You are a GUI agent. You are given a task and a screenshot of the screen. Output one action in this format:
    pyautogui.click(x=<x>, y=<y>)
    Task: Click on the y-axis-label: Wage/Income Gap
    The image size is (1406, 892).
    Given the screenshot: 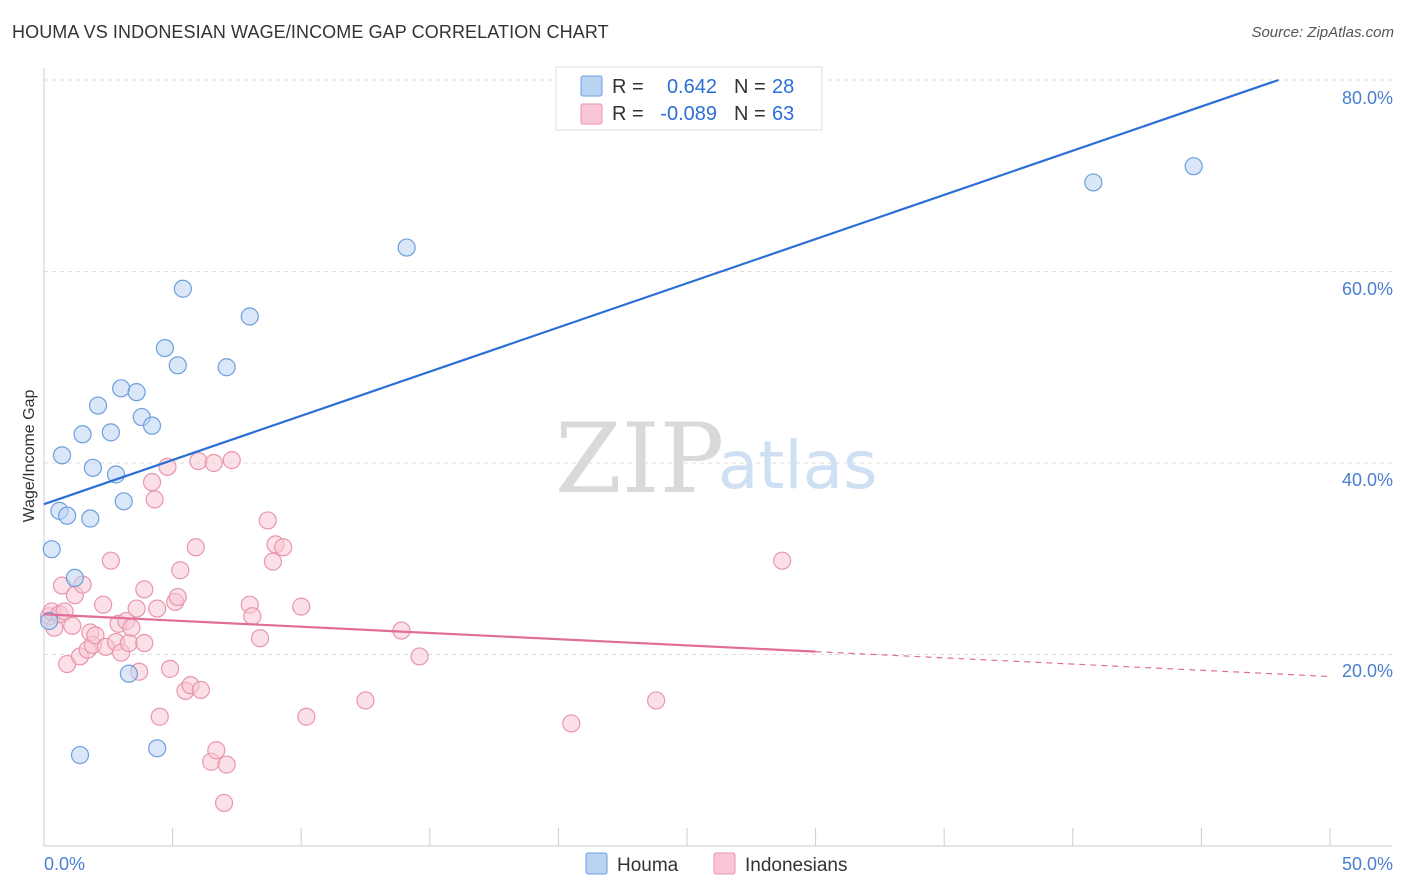 What is the action you would take?
    pyautogui.click(x=29, y=456)
    